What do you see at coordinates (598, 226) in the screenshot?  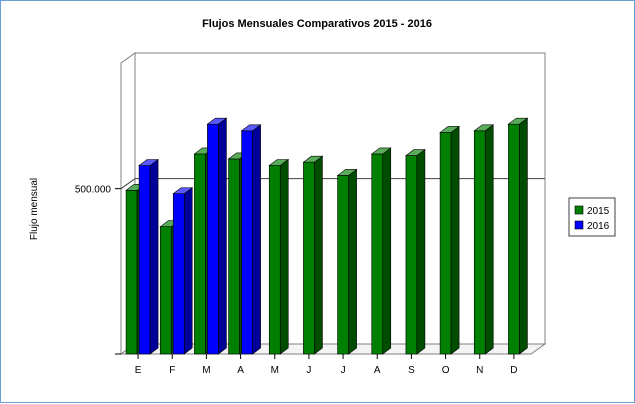 I see `legend-label: 2016` at bounding box center [598, 226].